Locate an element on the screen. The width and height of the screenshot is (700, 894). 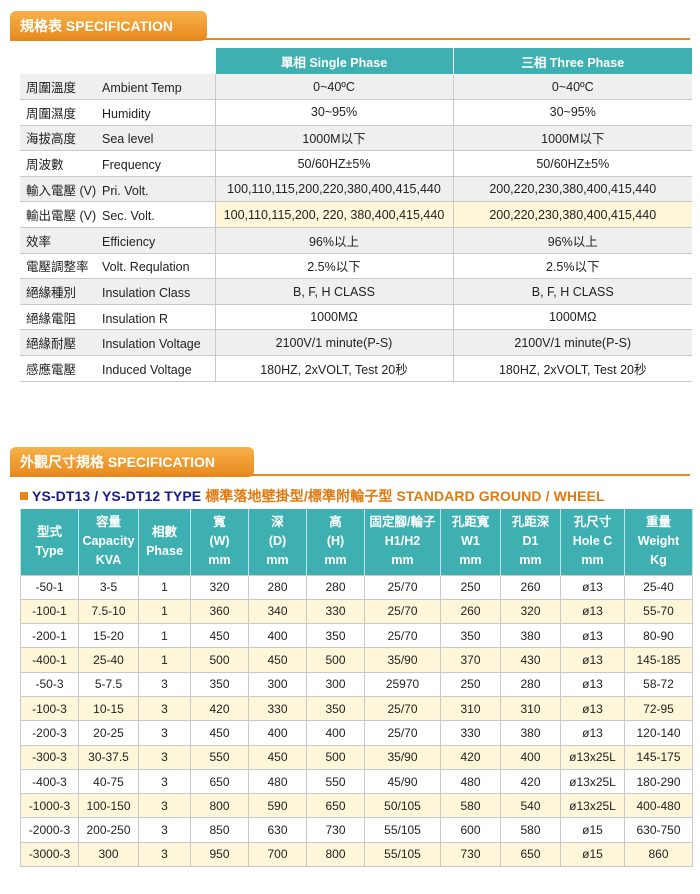
spec-label-zh: 周波數 is located at coordinates (45, 165).